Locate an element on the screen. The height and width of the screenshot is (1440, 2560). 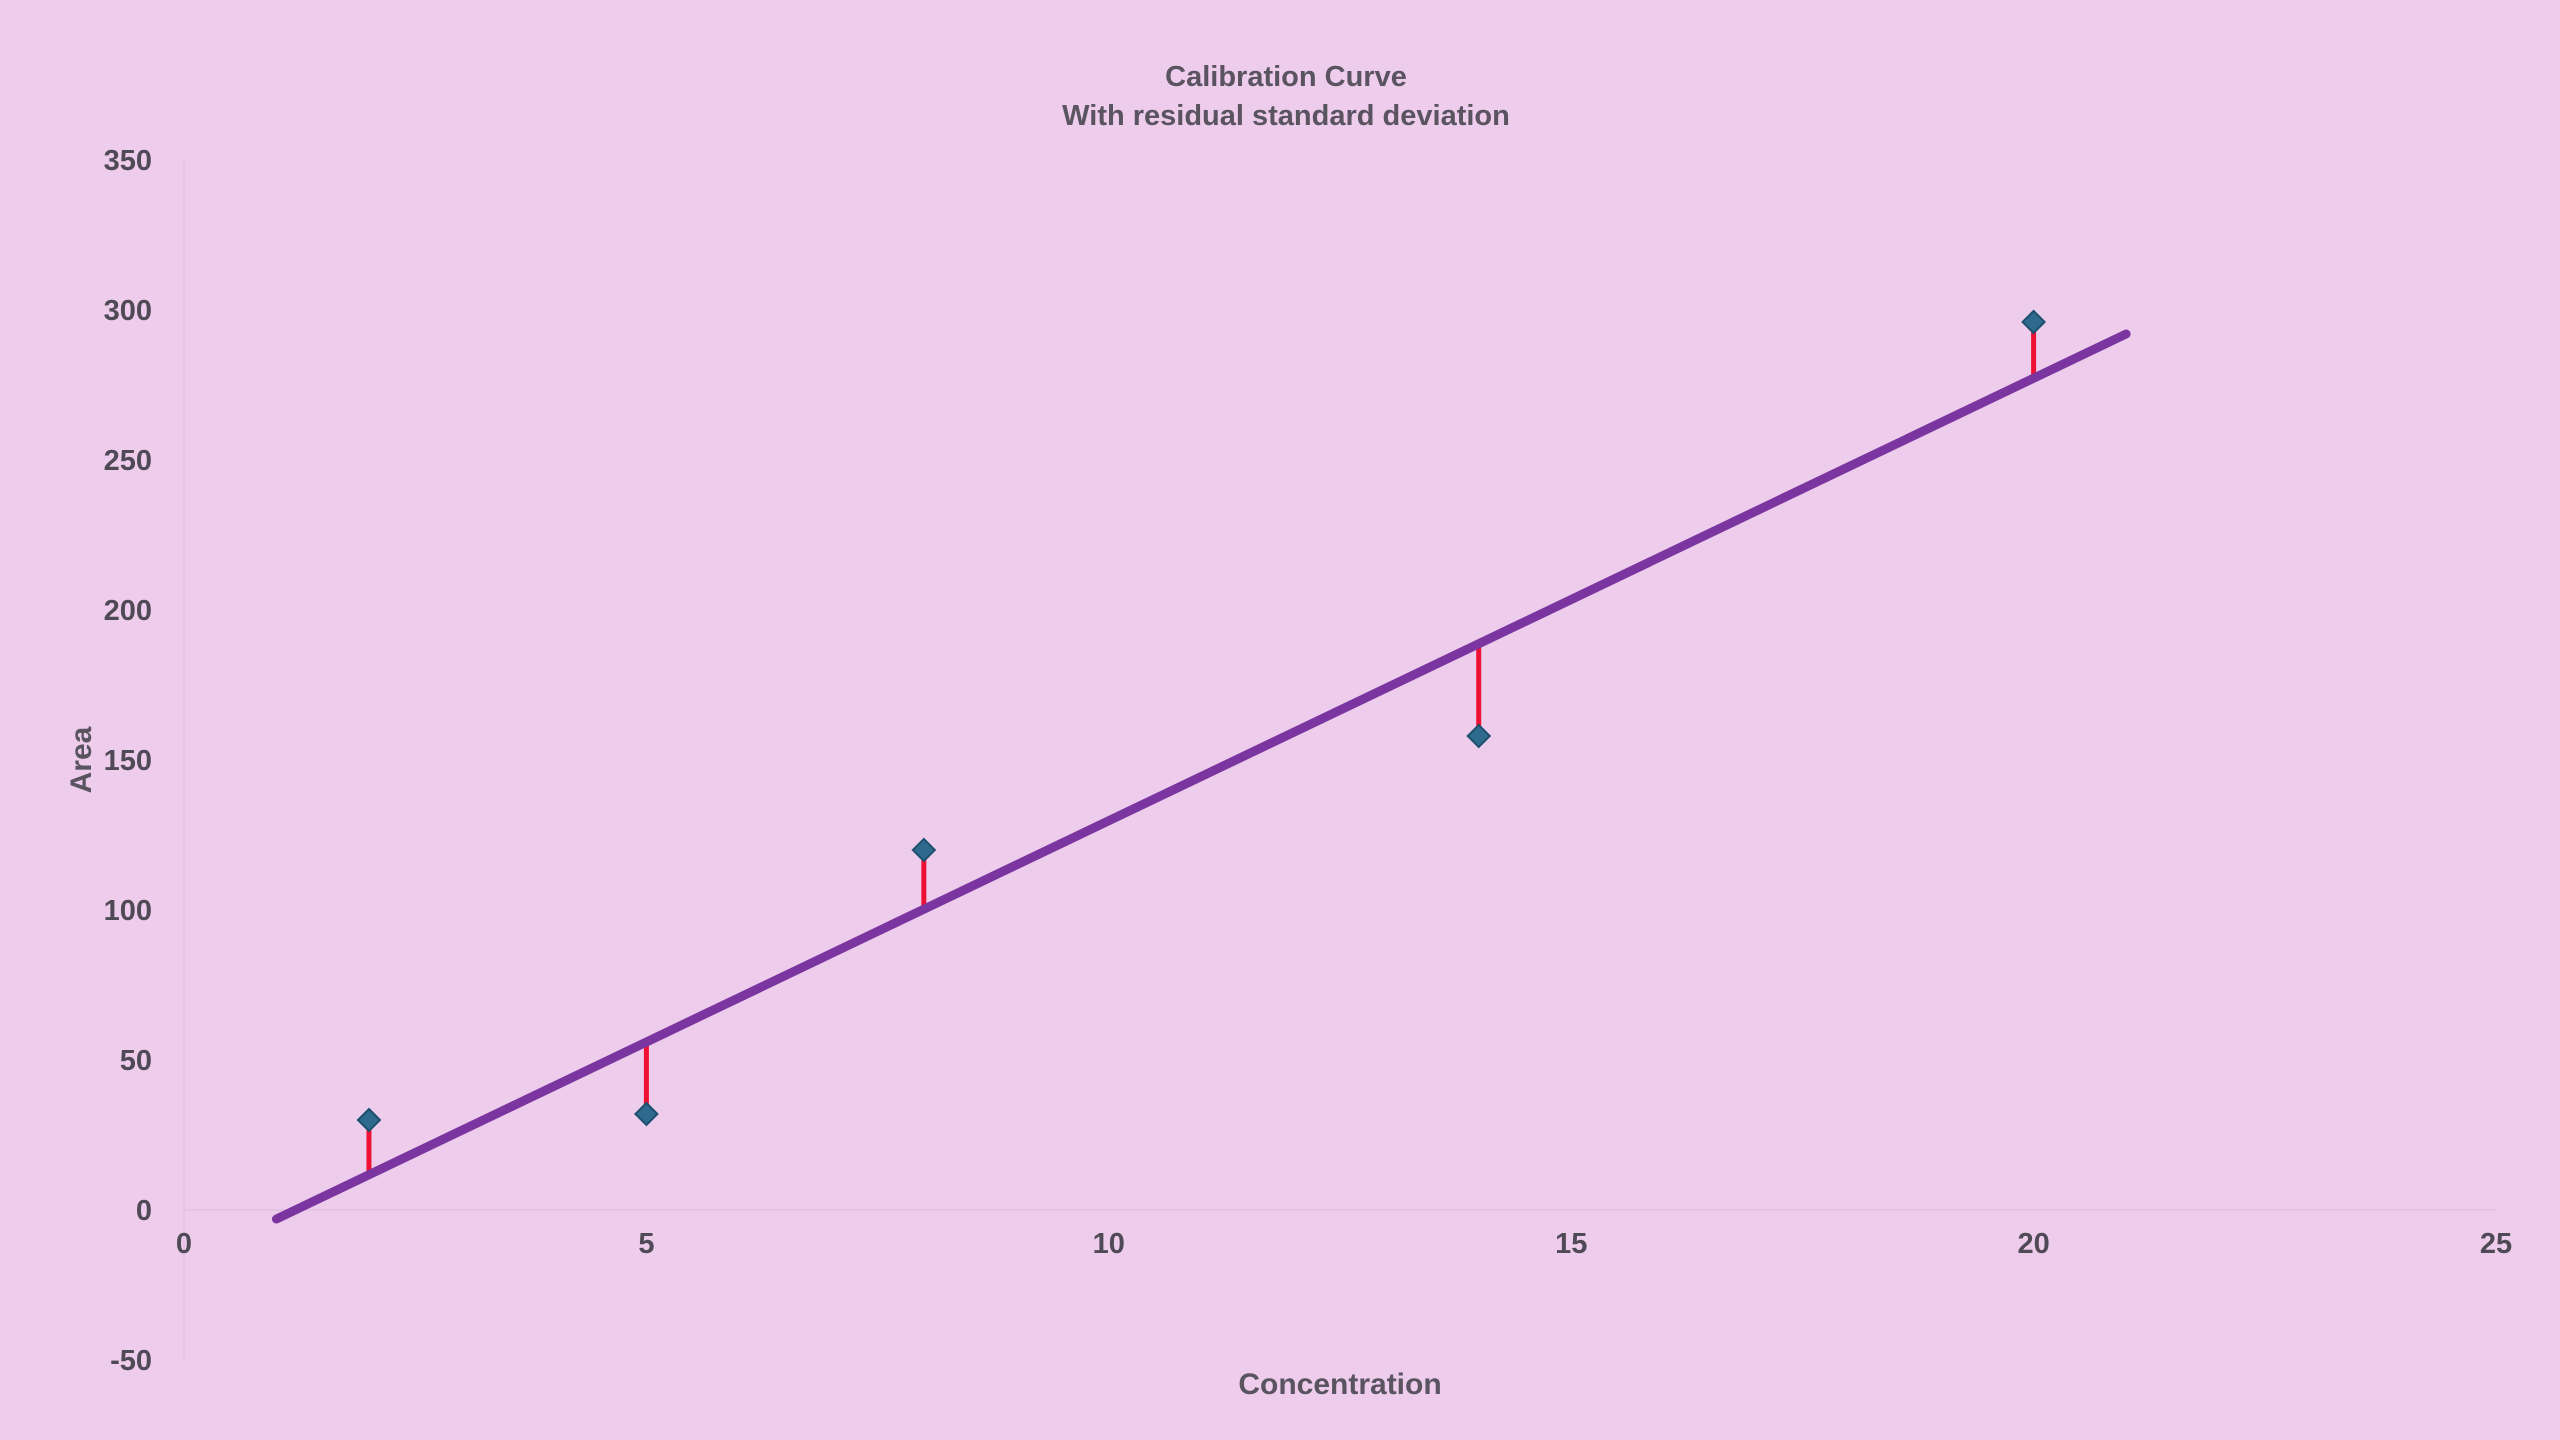
x-tick-label: 0 is located at coordinates (184, 1244).